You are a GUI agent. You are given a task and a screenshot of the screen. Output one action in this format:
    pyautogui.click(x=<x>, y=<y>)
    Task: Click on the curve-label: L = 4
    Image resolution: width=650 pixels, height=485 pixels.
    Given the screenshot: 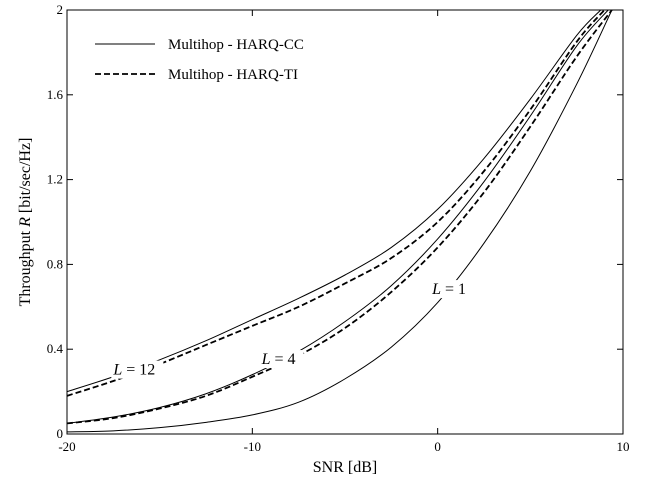 What is the action you would take?
    pyautogui.click(x=281, y=359)
    